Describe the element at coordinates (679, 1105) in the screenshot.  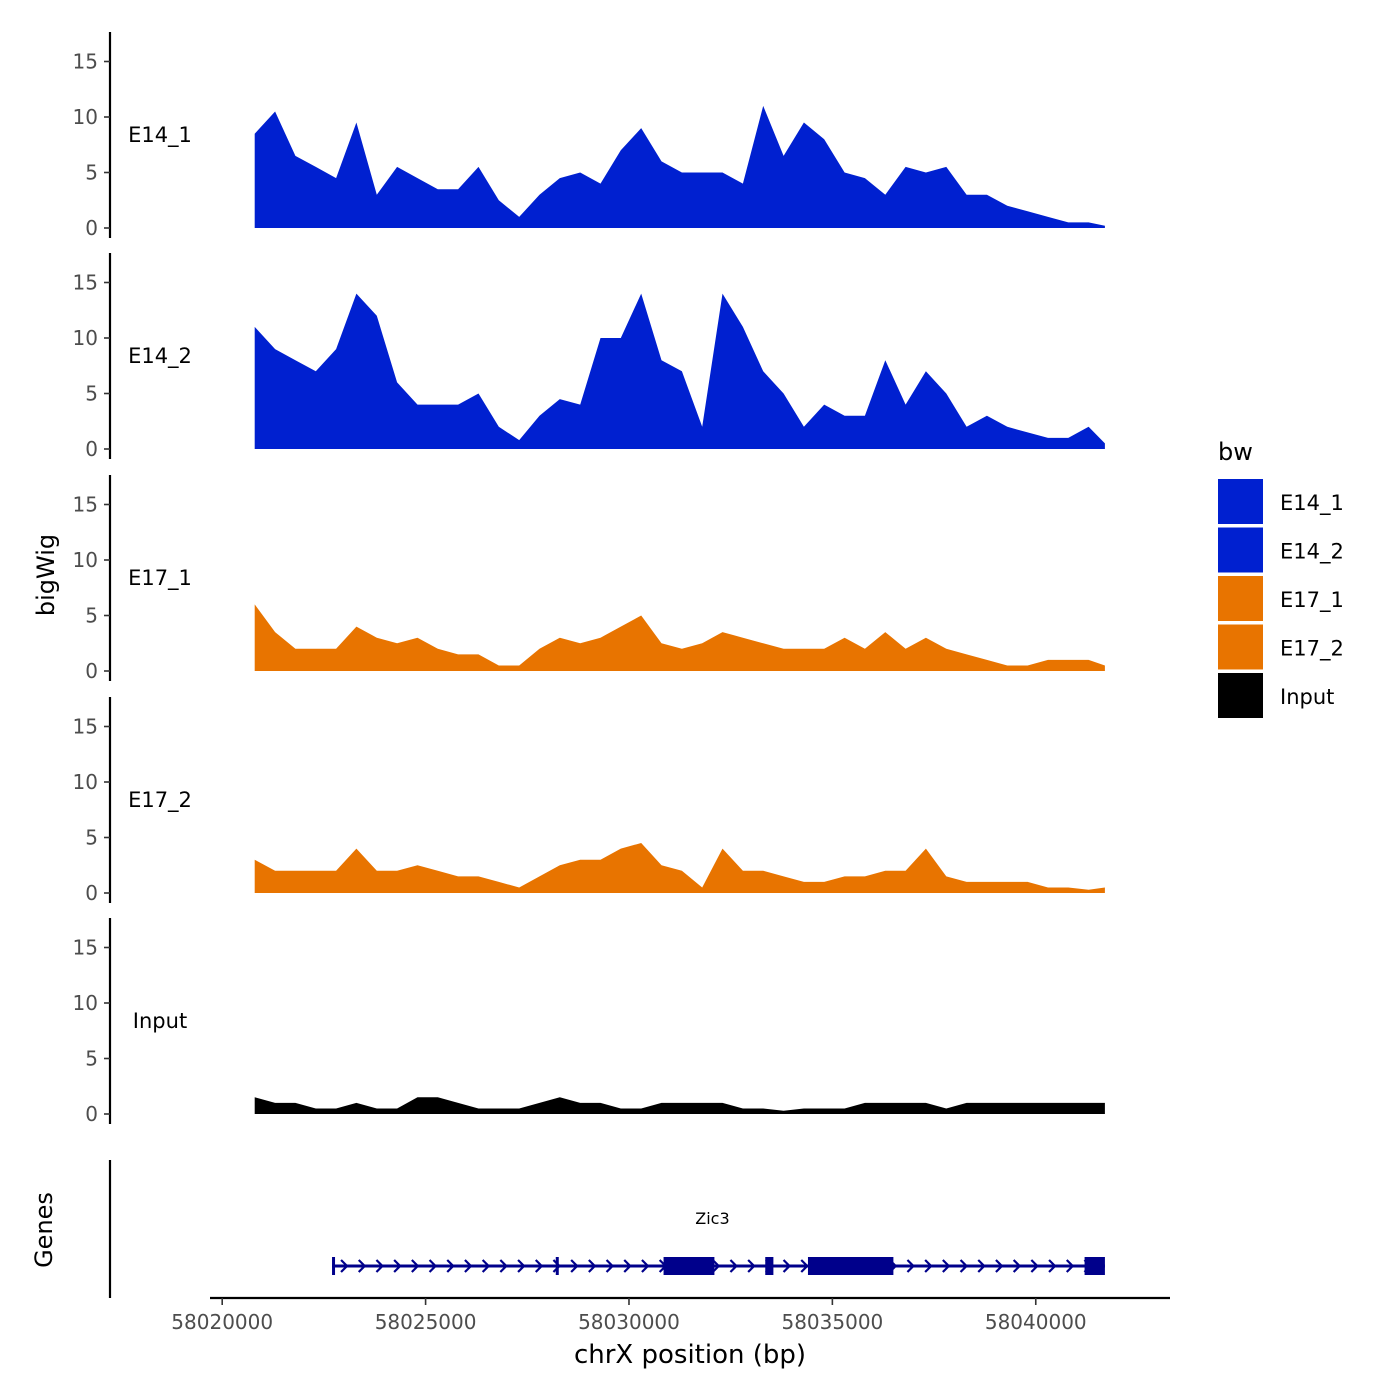
I see `series-area-input` at that location.